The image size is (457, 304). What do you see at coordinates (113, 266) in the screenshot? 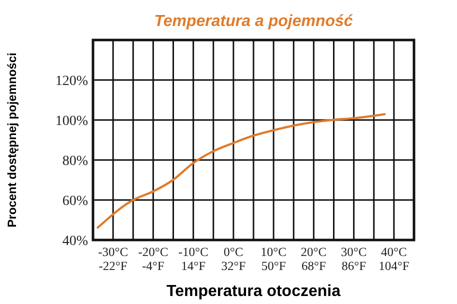
I see `x2-tick-label: -22°F` at bounding box center [113, 266].